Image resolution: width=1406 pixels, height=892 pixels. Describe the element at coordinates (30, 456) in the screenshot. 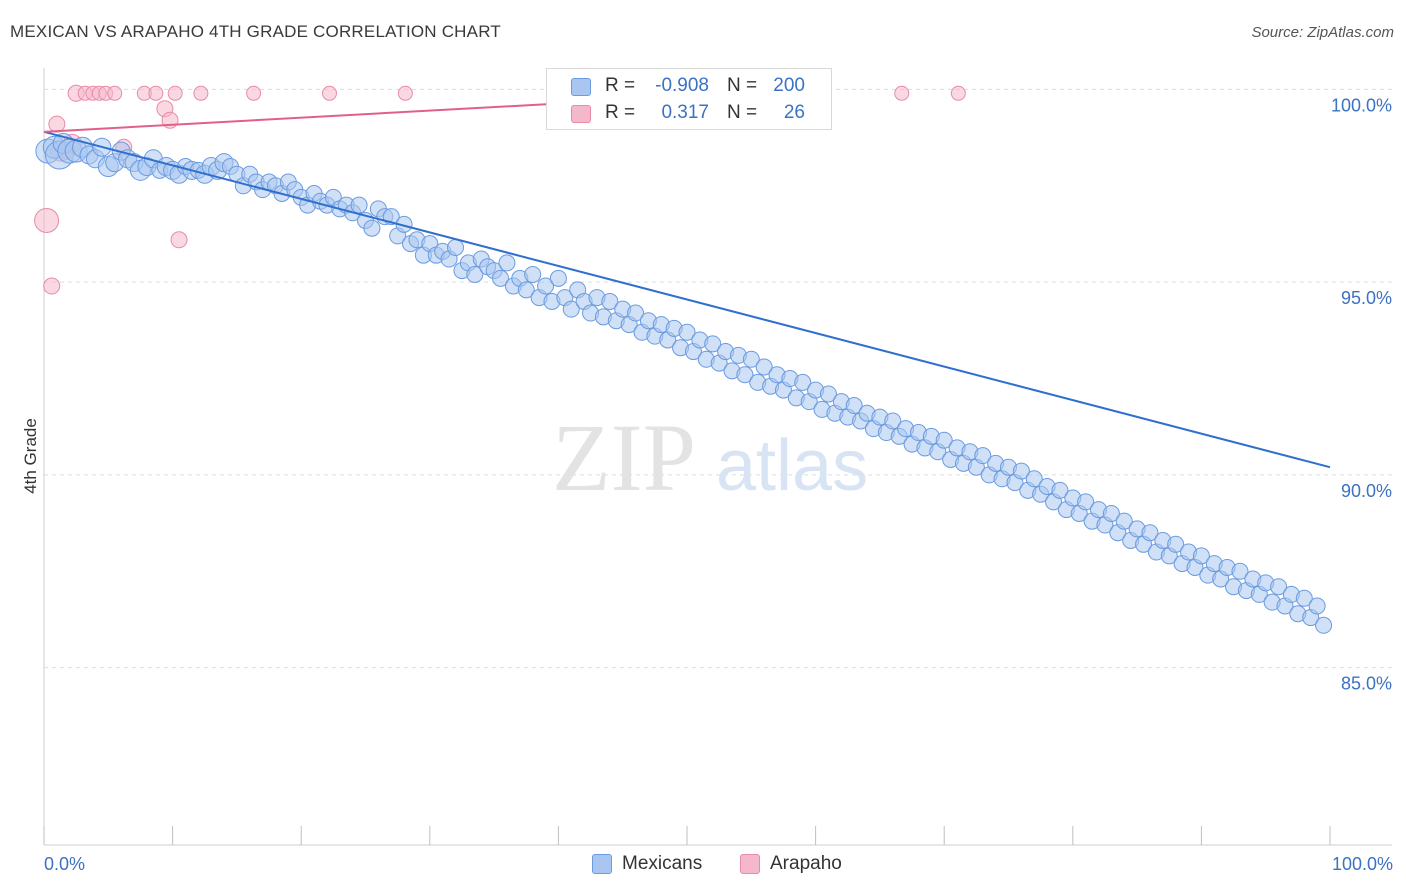

I see `y-axis-label: 4th Grade` at that location.